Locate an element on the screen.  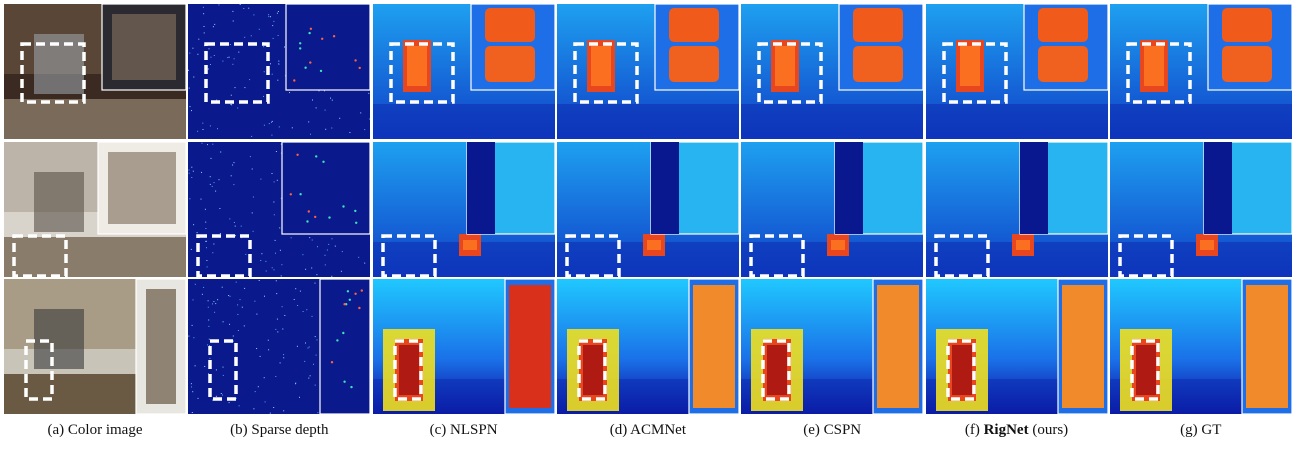
panel-depth-r3-c5 is located at coordinates (832, 346).